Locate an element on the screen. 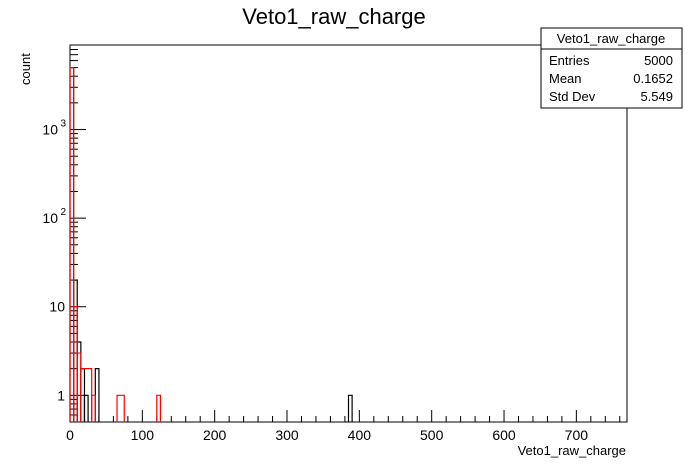 This screenshot has width=696, height=472. y-tick-label: 1 is located at coordinates (61, 395).